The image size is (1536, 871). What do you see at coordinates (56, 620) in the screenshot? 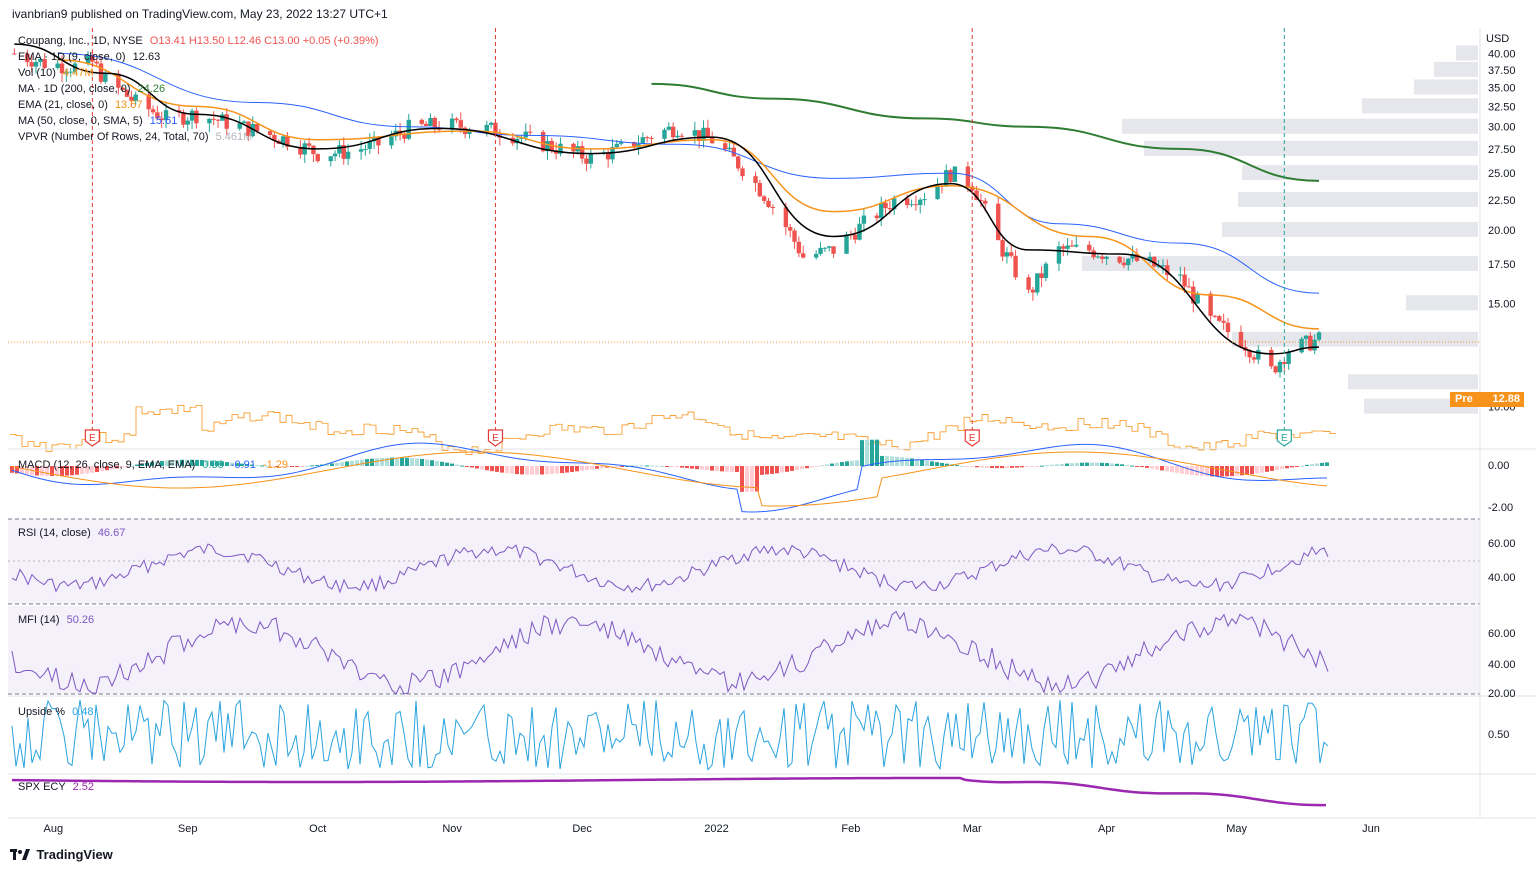
I see `legend-mfi: MFI (14) 50.26` at bounding box center [56, 620].